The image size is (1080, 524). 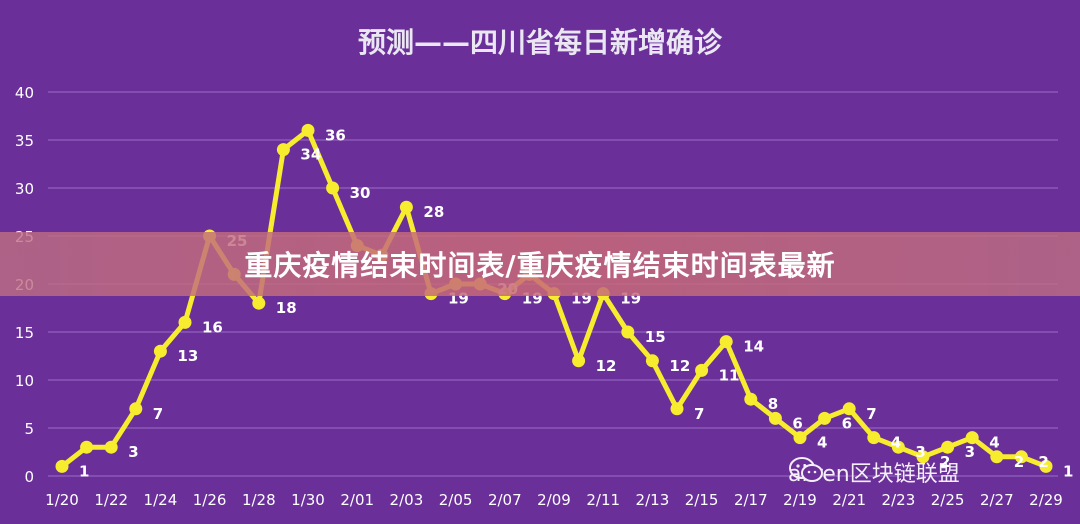 I want to click on x-tick-label: 2/19, so click(x=800, y=500).